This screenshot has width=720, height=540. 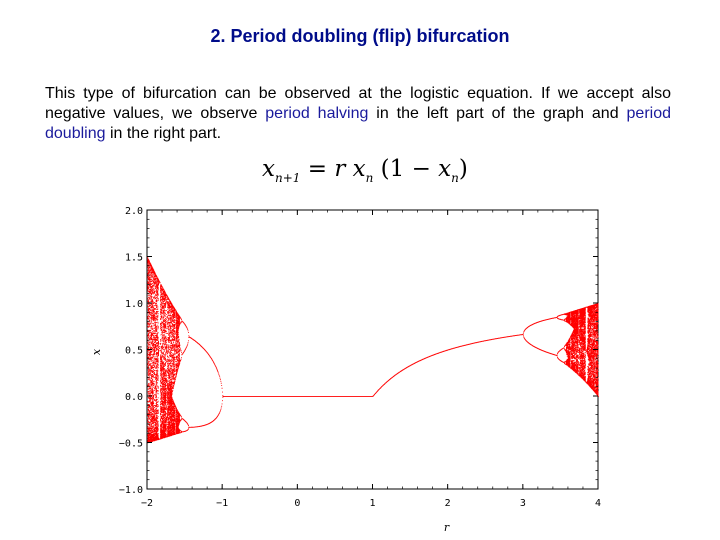 What do you see at coordinates (134, 211) in the screenshot?
I see `y-tick-label: 2.0` at bounding box center [134, 211].